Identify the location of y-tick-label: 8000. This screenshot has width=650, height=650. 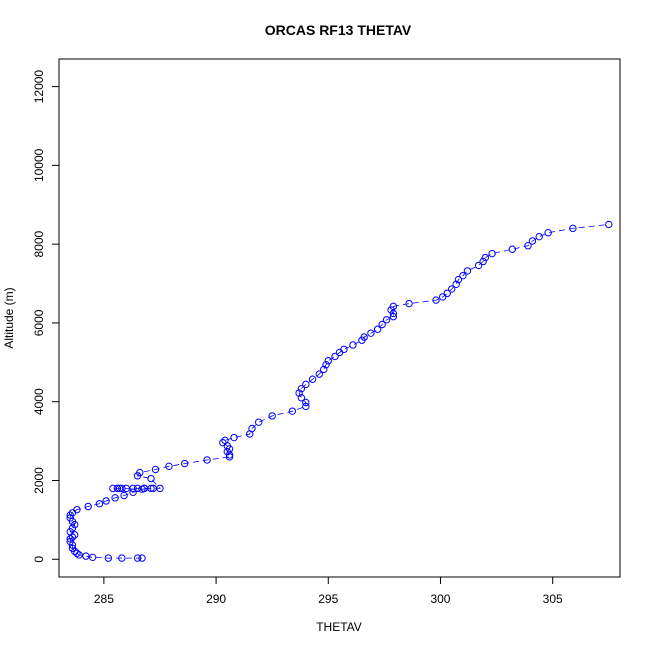
(39, 243).